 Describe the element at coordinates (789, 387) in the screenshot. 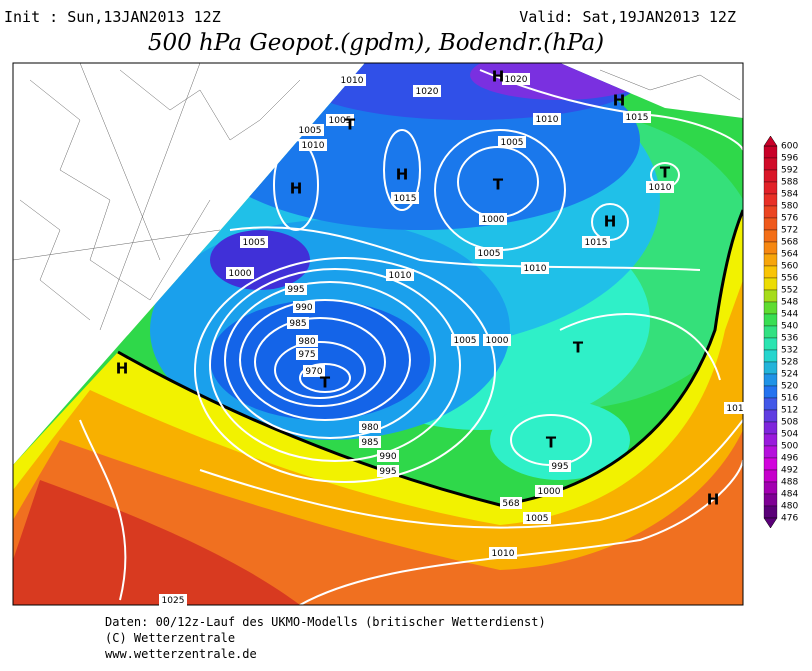

I see `colorbar-label: 520` at that location.